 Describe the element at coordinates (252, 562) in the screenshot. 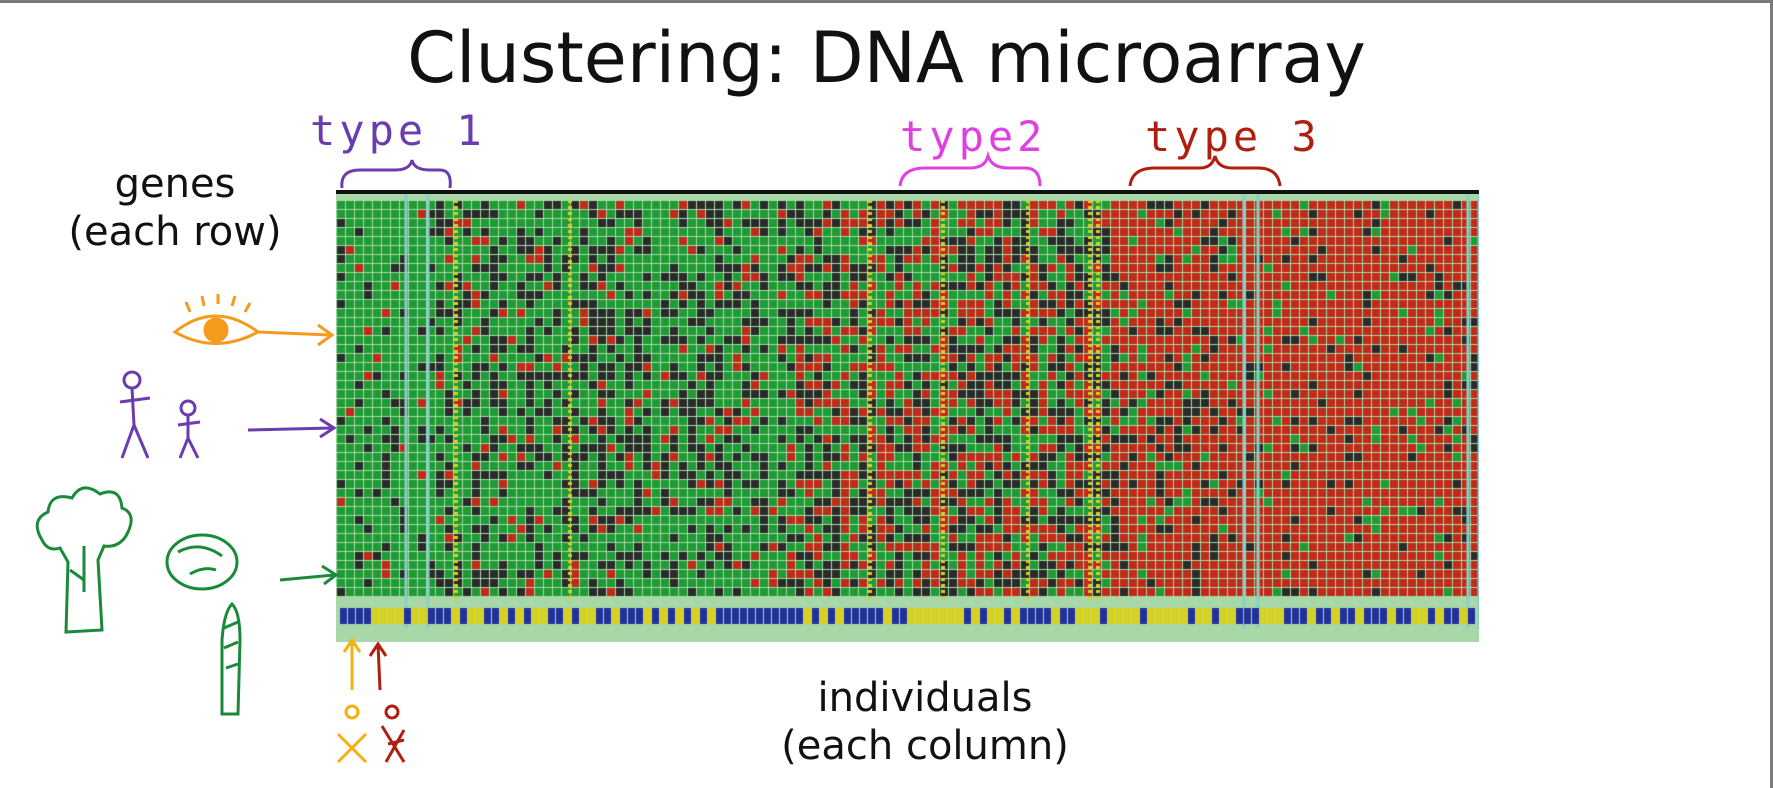

I see `cabbage-icon` at that location.